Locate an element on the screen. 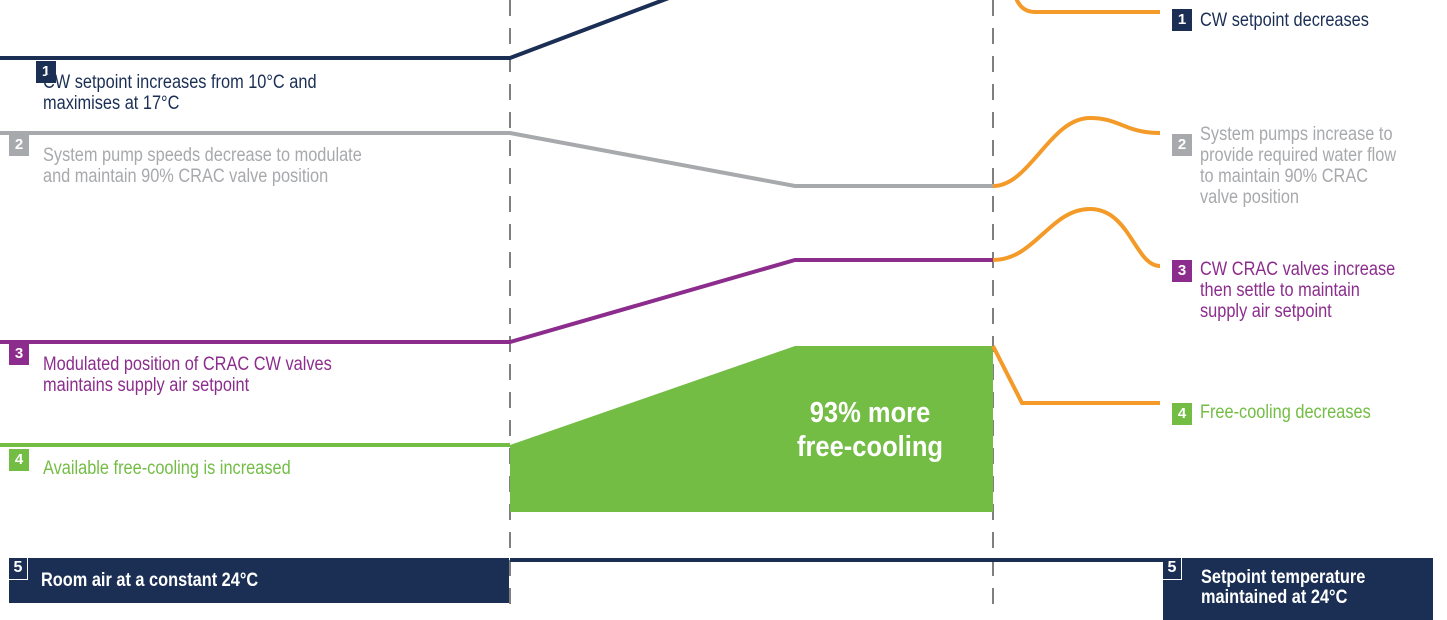 This screenshot has height=620, width=1447. badge-1-right: 1 is located at coordinates (1182, 20).